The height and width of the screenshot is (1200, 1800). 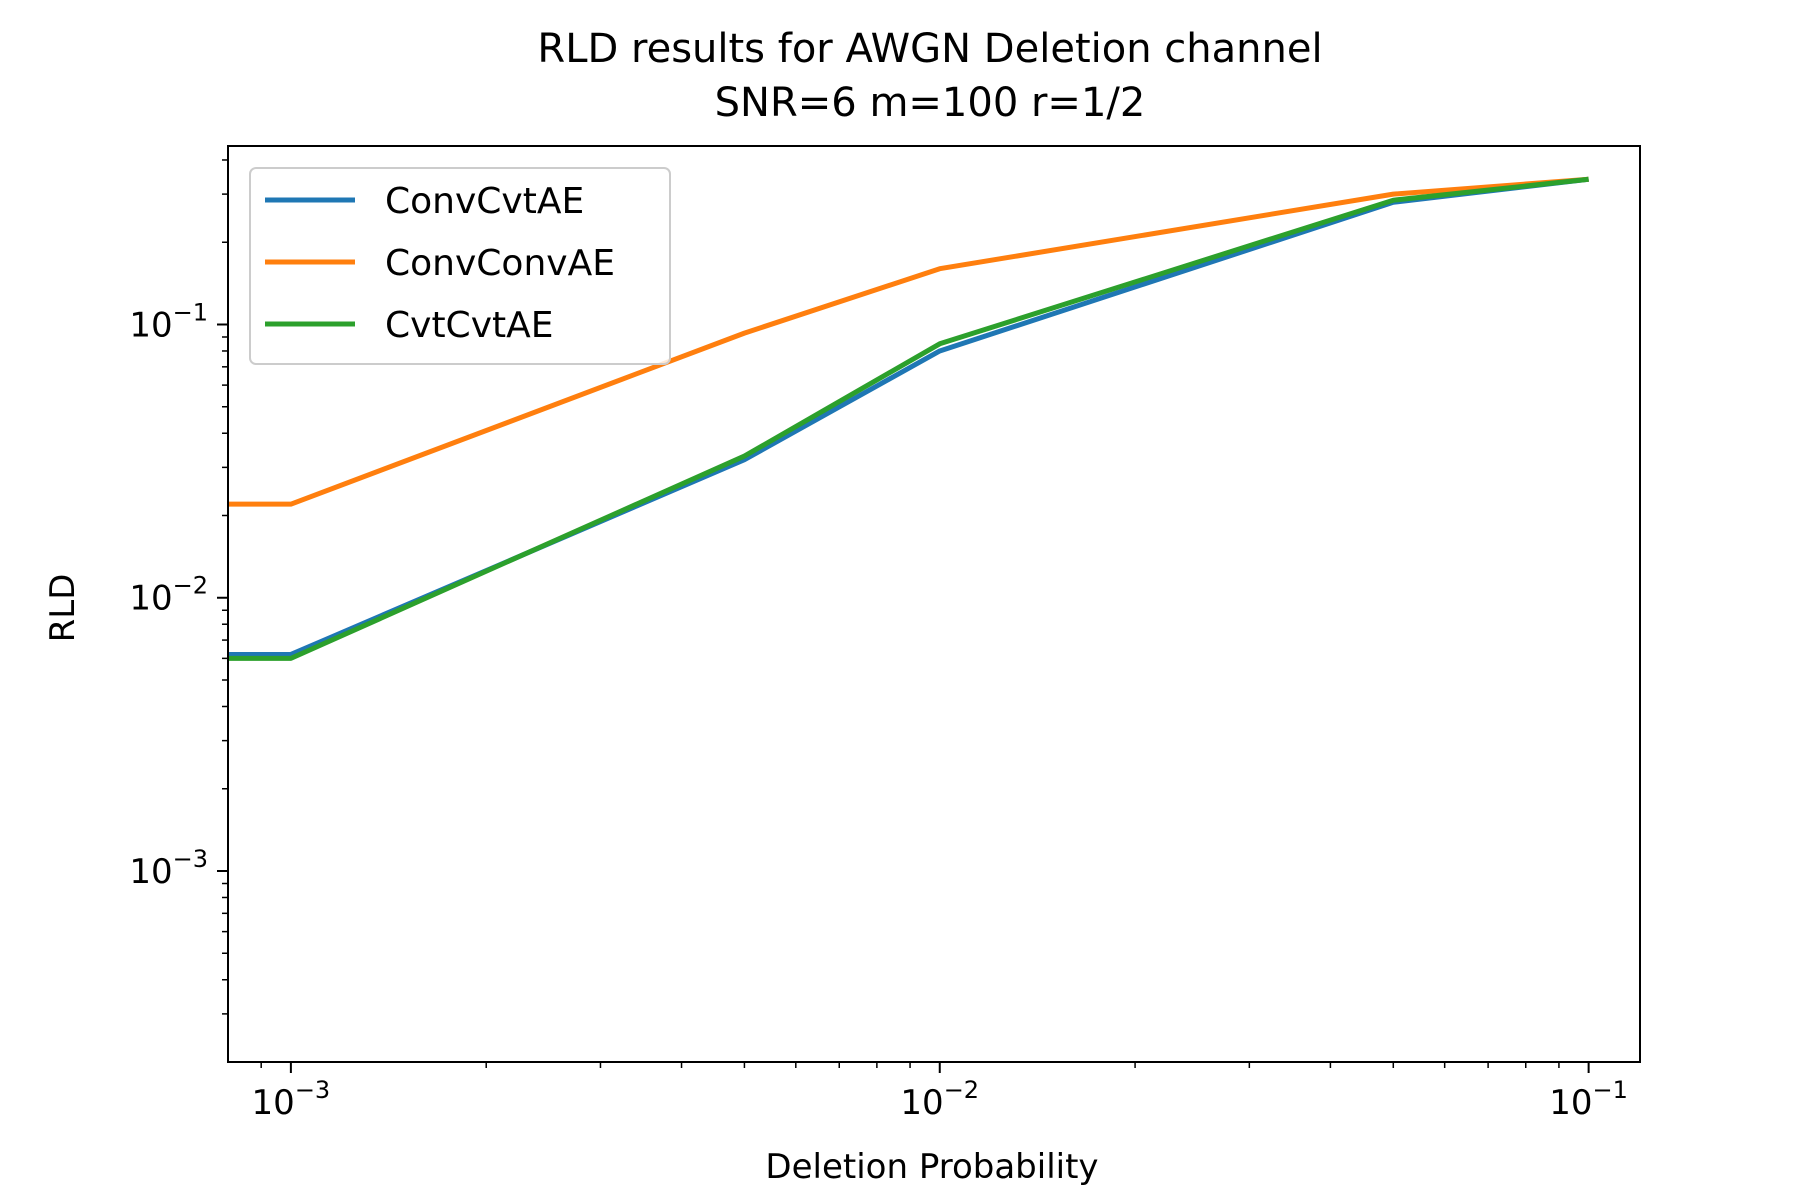 I want to click on y-axis-label: RLD, so click(x=63, y=608).